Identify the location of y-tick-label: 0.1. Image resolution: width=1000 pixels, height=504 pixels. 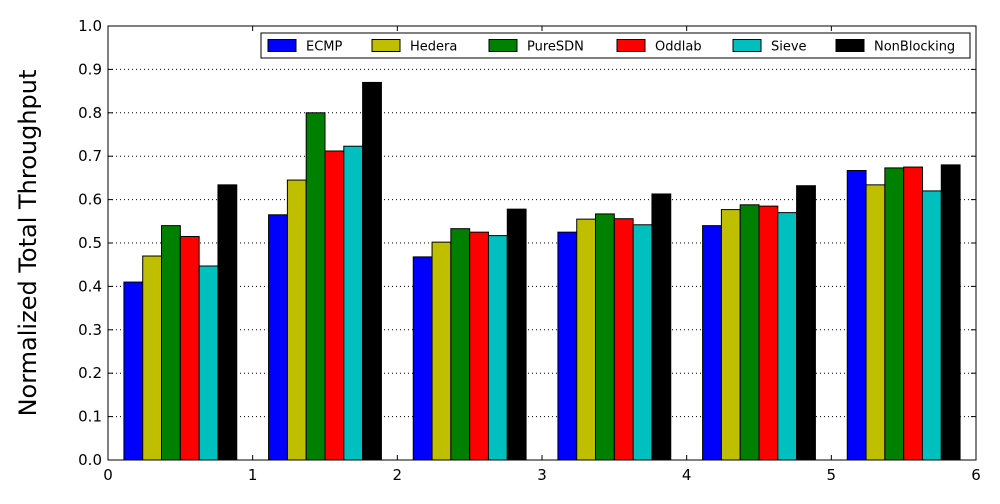
(90, 417).